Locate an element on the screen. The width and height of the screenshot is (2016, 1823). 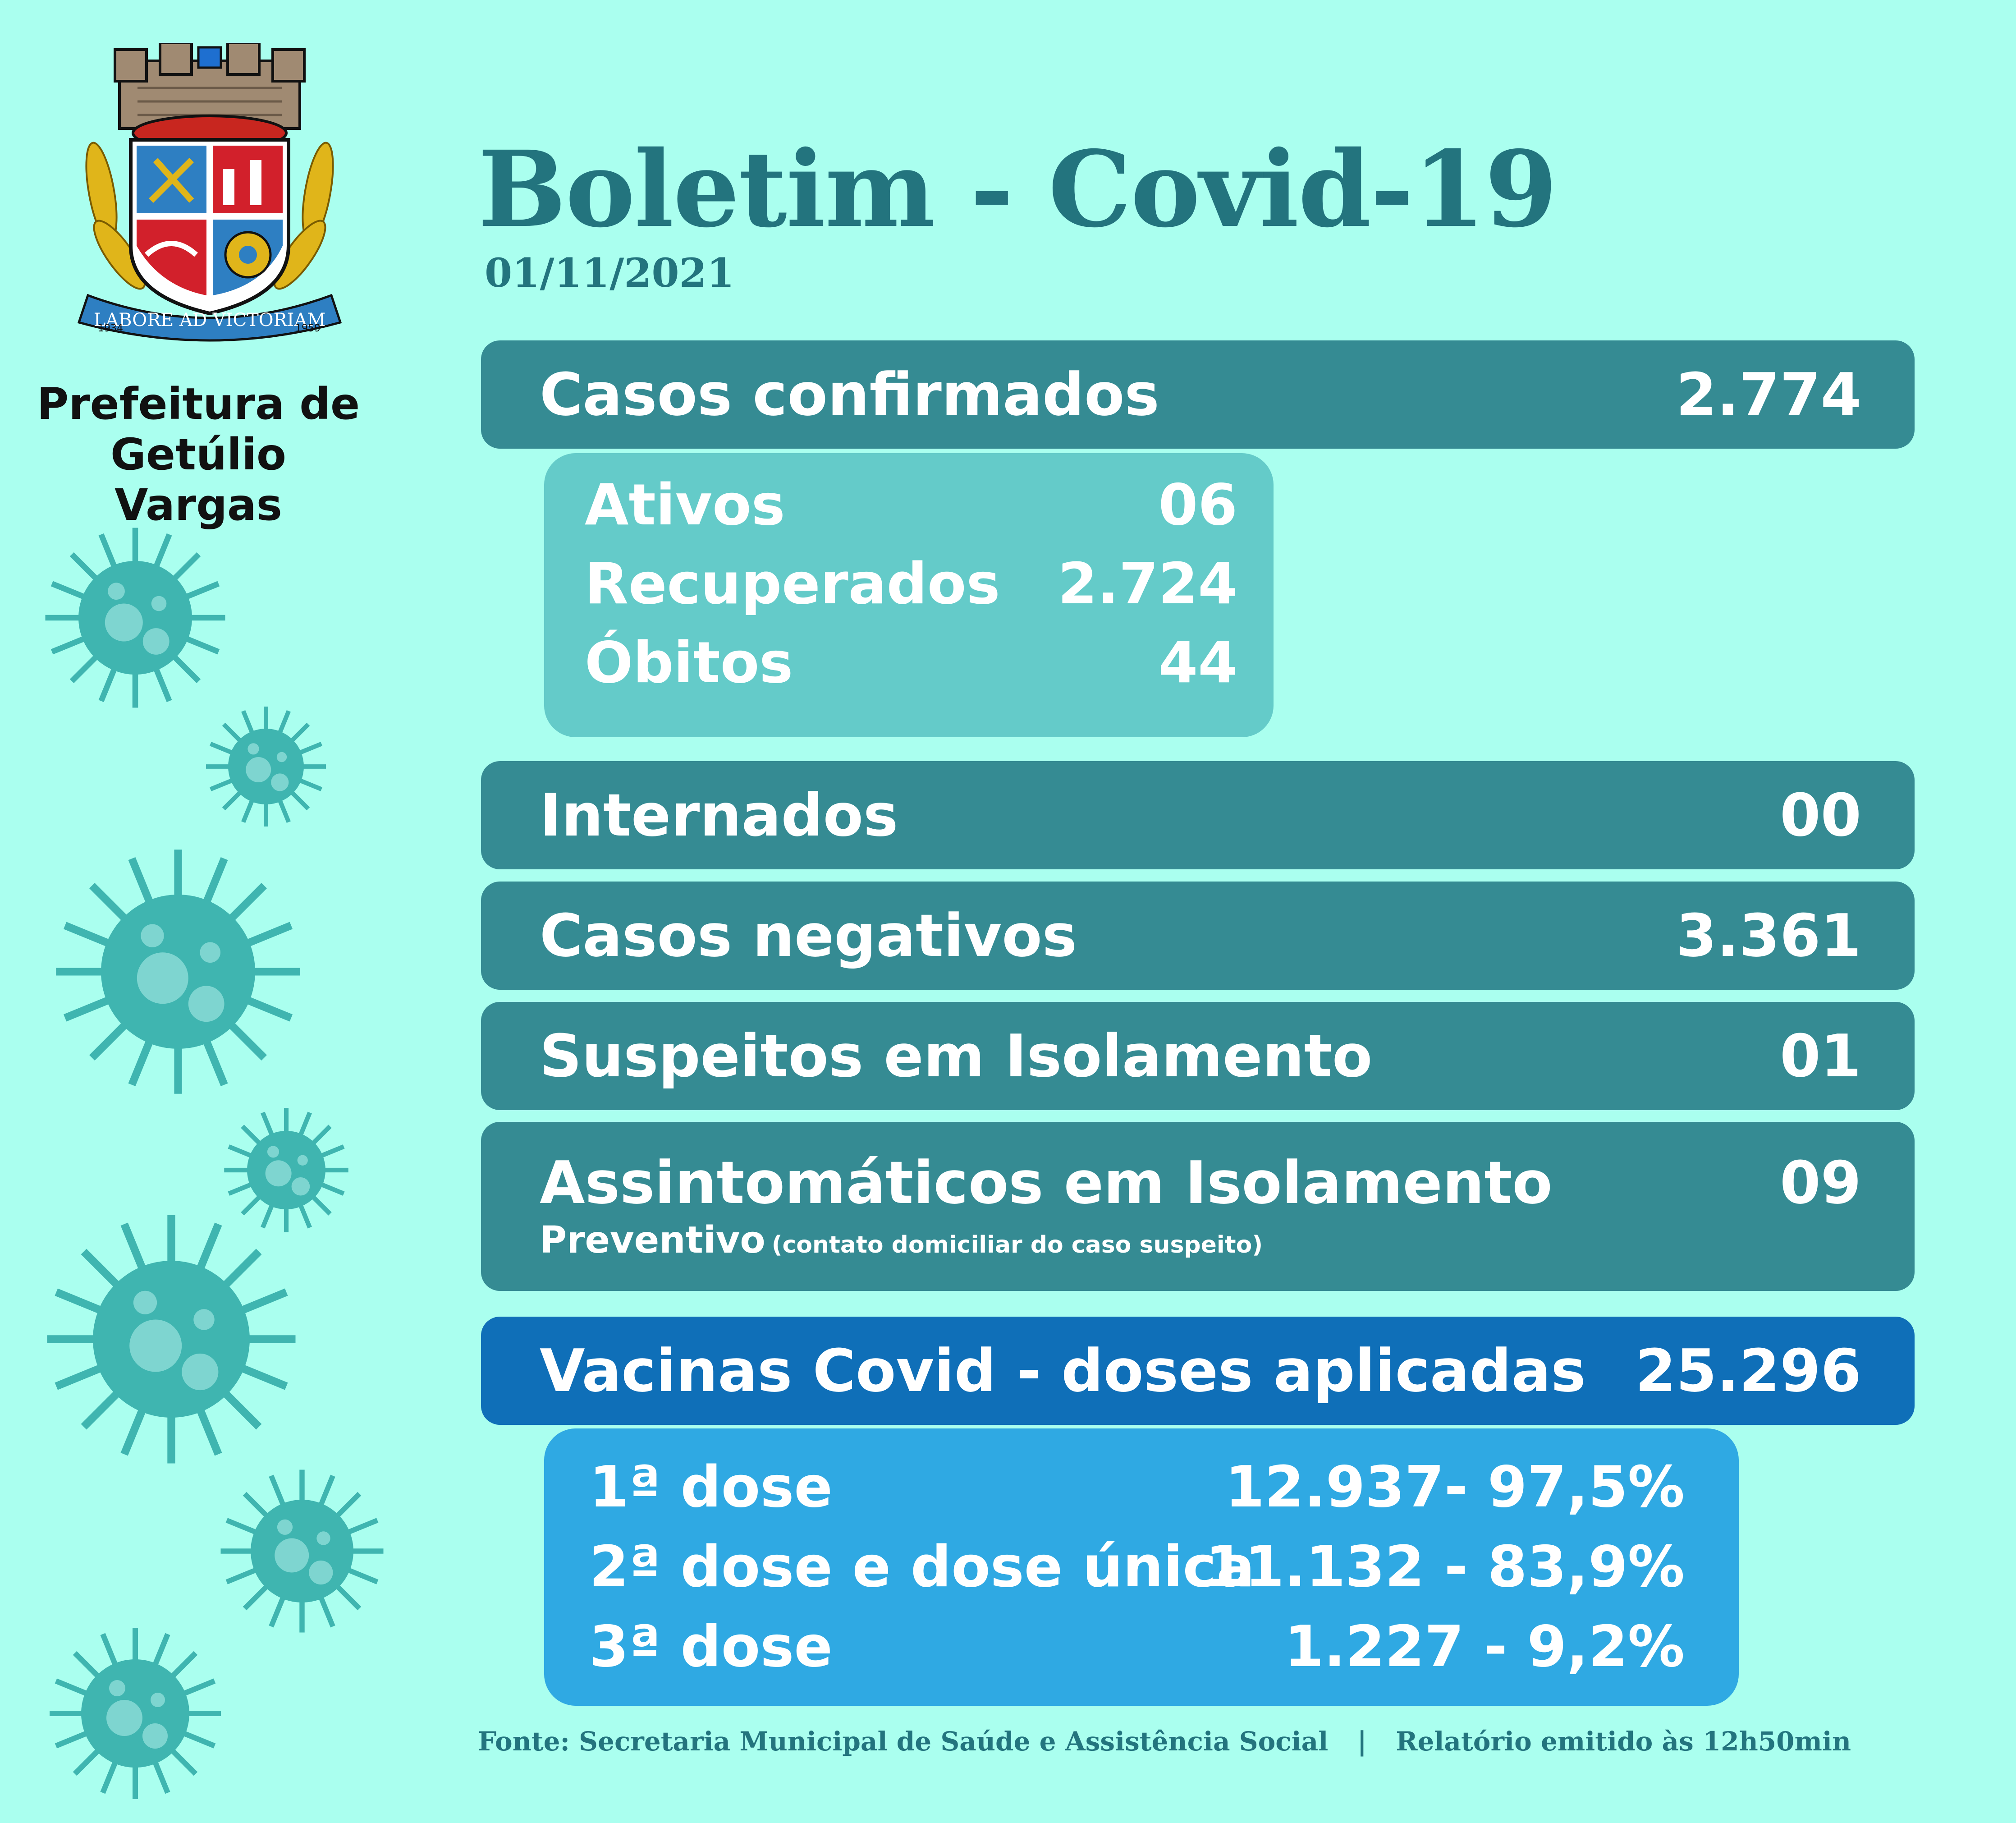
municipal-crest-logo: LABORE AD VICTORIAM 1934 1959 is located at coordinates (210, 196).